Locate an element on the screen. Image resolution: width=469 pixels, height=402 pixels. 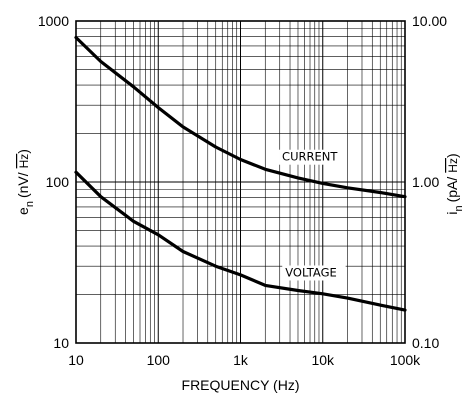
y-label-right-close: ) is located at coordinates (452, 155).